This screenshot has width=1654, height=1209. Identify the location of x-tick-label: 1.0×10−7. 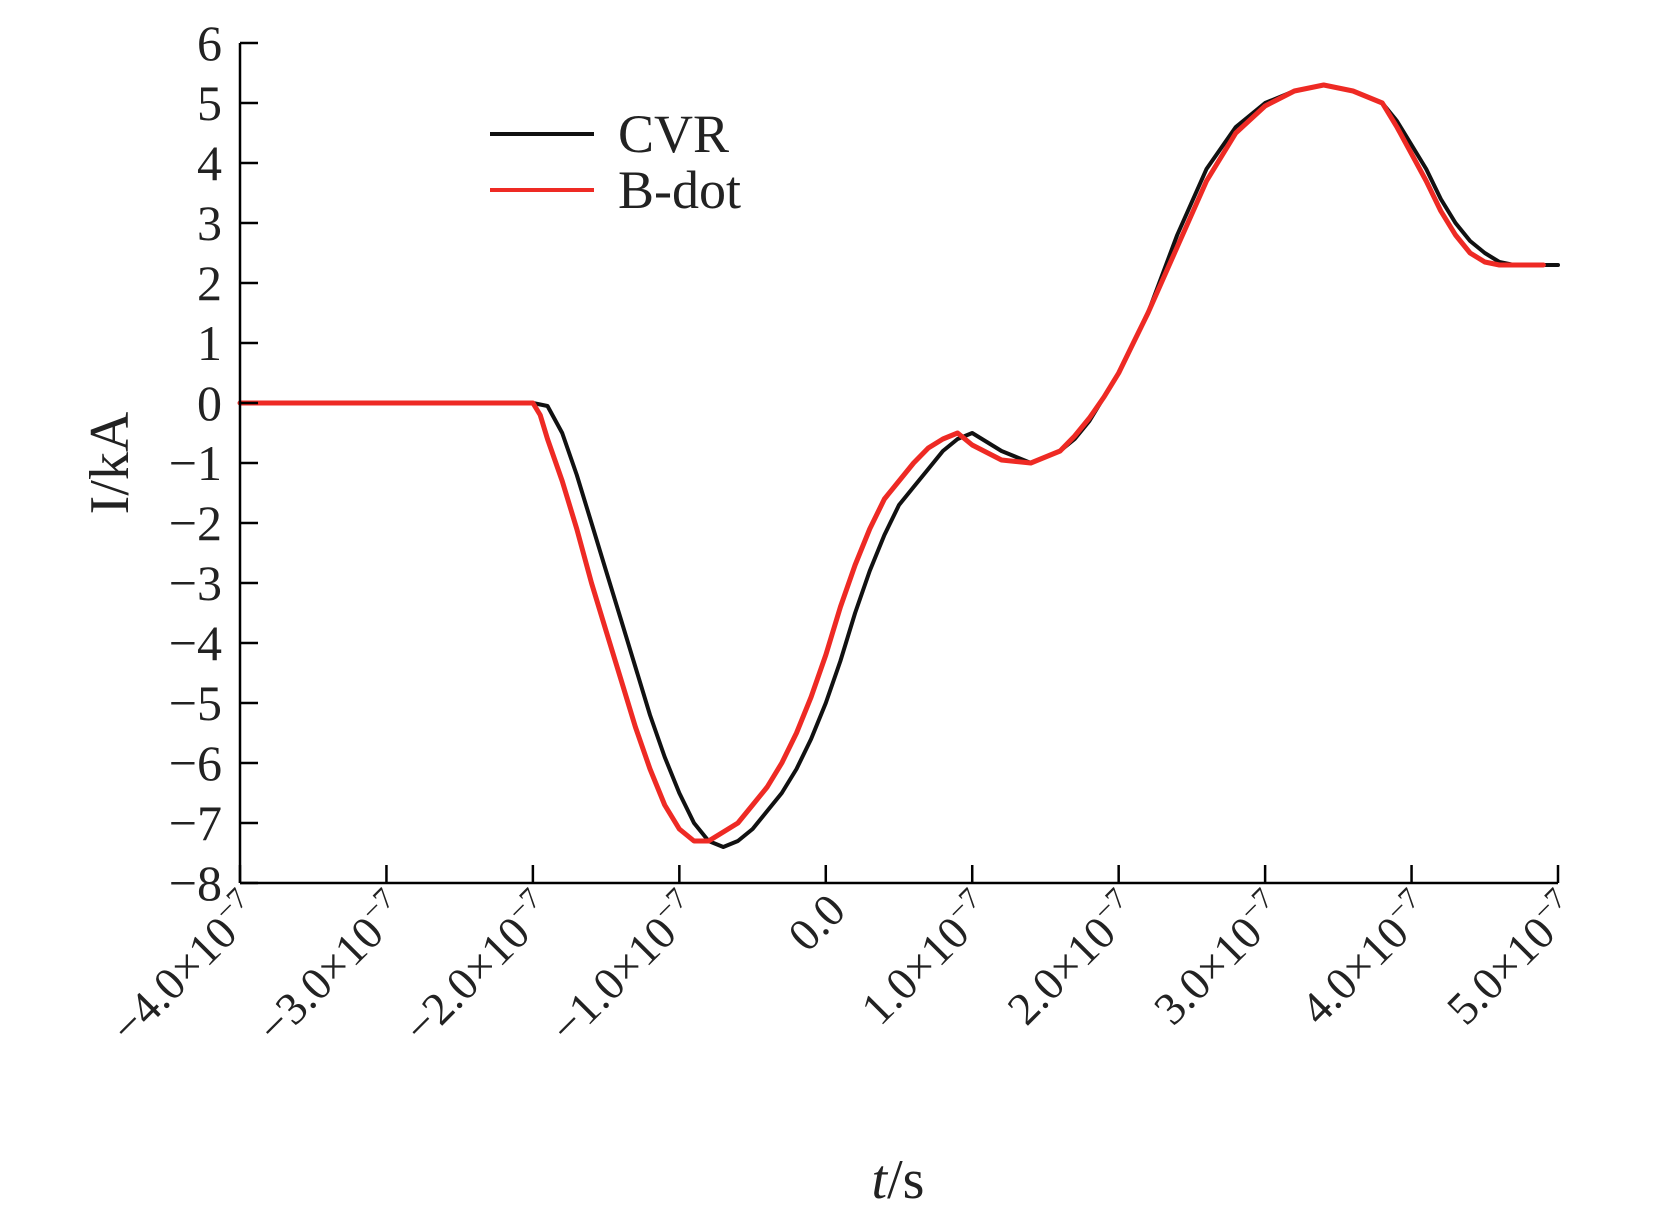
(925, 958).